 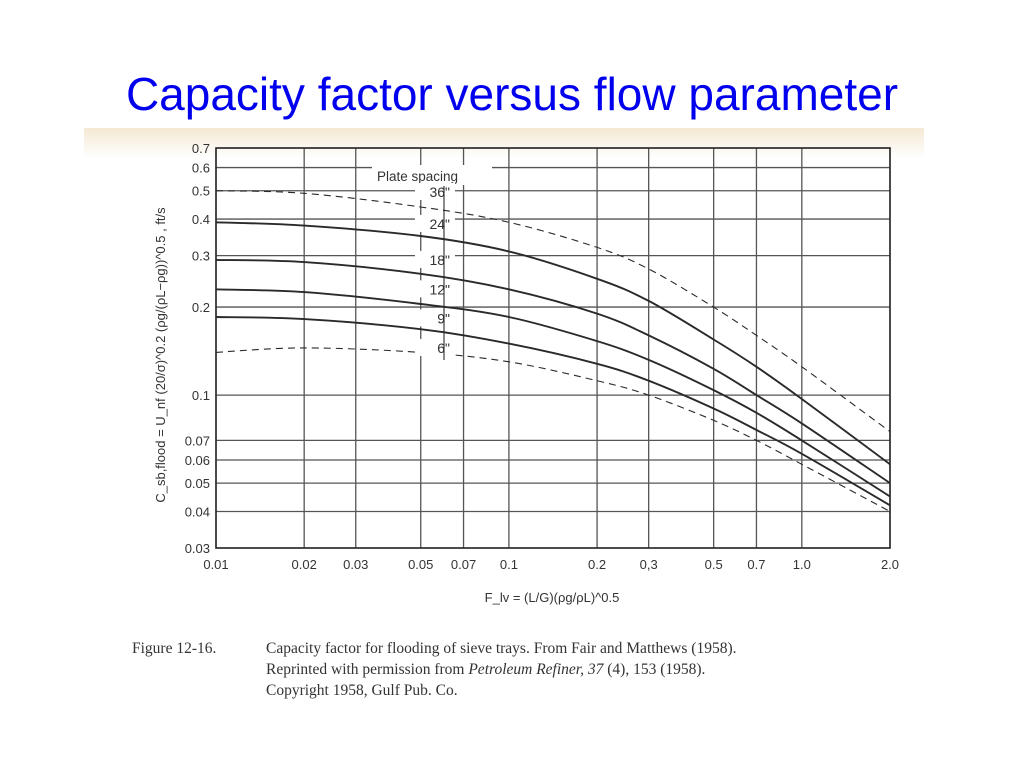 What do you see at coordinates (197, 460) in the screenshot?
I see `y-tick-label: 0.06` at bounding box center [197, 460].